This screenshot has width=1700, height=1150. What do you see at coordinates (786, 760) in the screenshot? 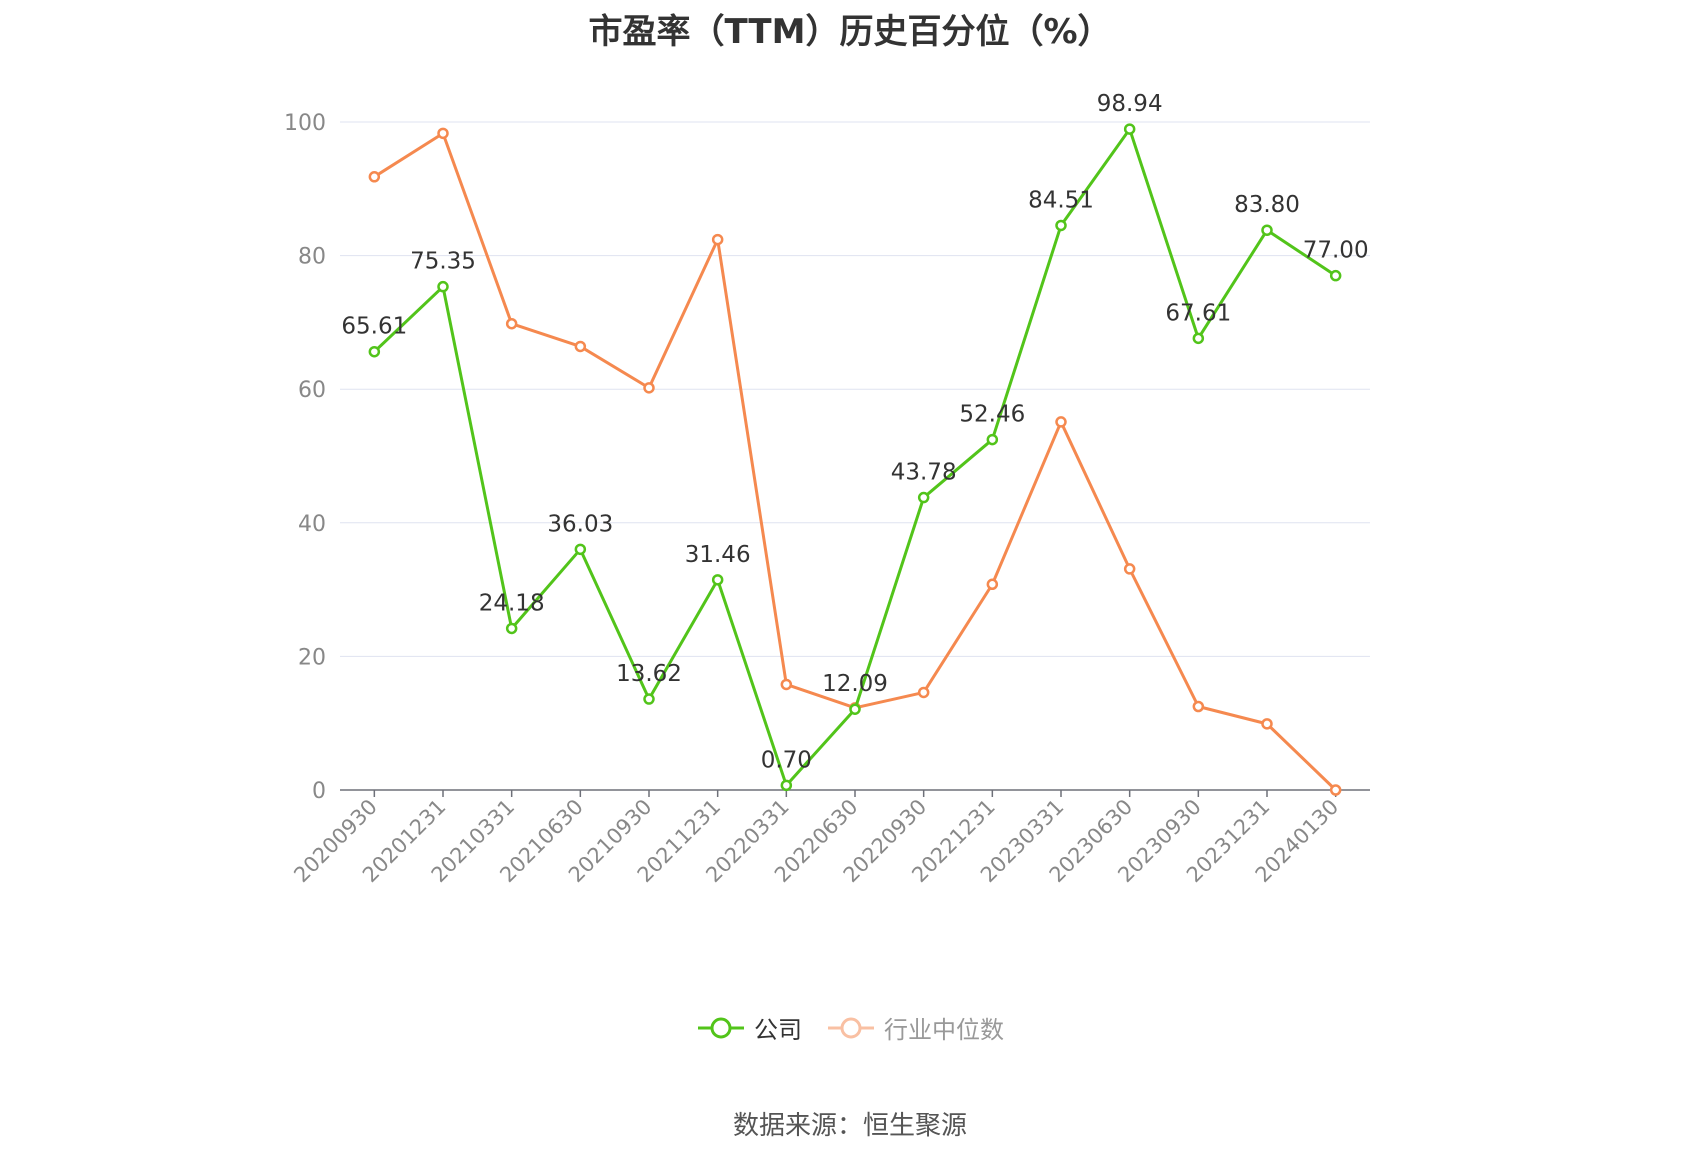
I see `data-label: 0.70` at bounding box center [786, 760].